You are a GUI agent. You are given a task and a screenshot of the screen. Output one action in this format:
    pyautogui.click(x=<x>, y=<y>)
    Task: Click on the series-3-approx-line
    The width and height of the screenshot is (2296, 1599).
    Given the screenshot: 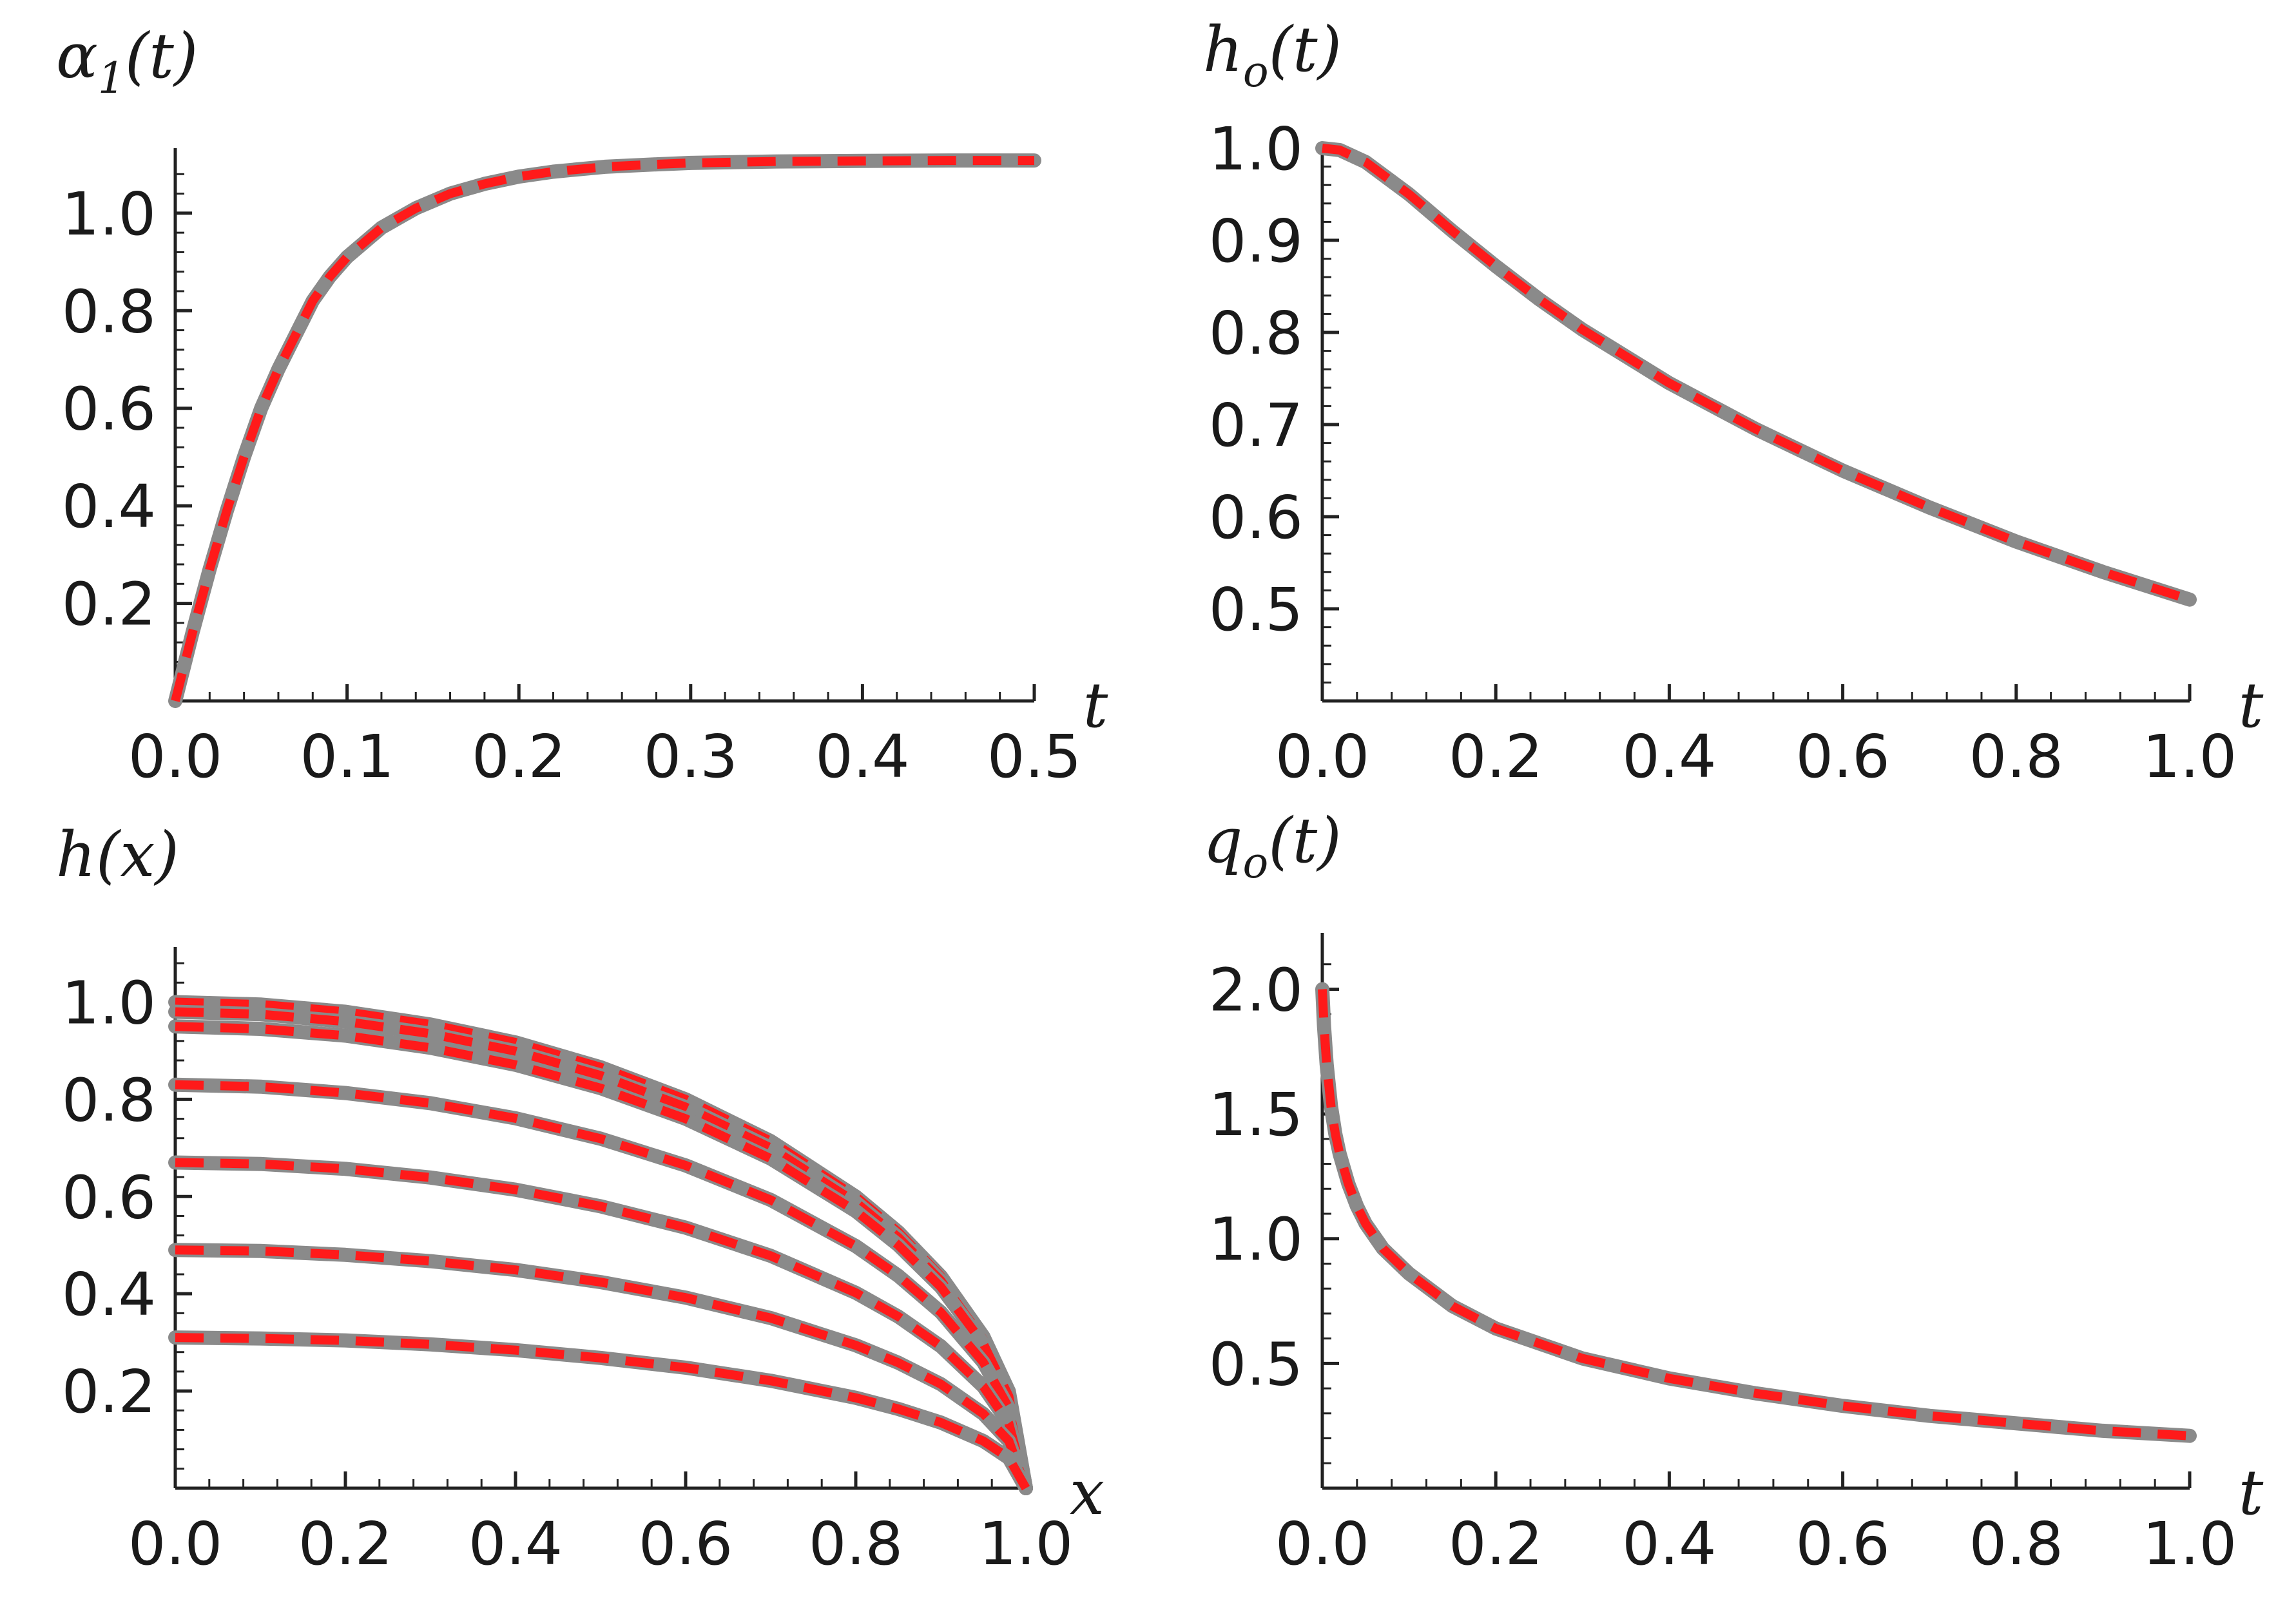 What is the action you would take?
    pyautogui.click(x=602, y=1284)
    